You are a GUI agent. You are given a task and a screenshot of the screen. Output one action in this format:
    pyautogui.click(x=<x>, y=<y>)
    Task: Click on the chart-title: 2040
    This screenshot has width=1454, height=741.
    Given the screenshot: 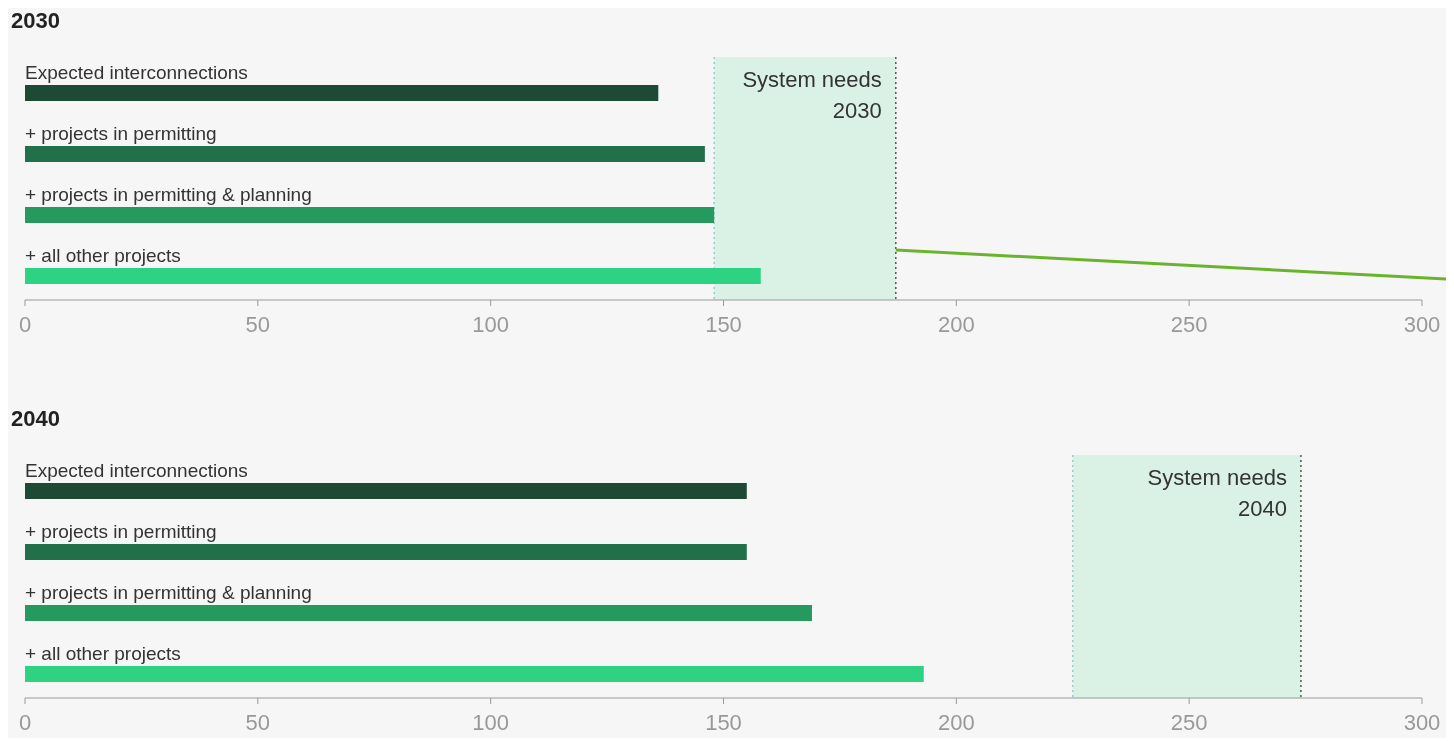 What is the action you would take?
    pyautogui.click(x=35, y=418)
    